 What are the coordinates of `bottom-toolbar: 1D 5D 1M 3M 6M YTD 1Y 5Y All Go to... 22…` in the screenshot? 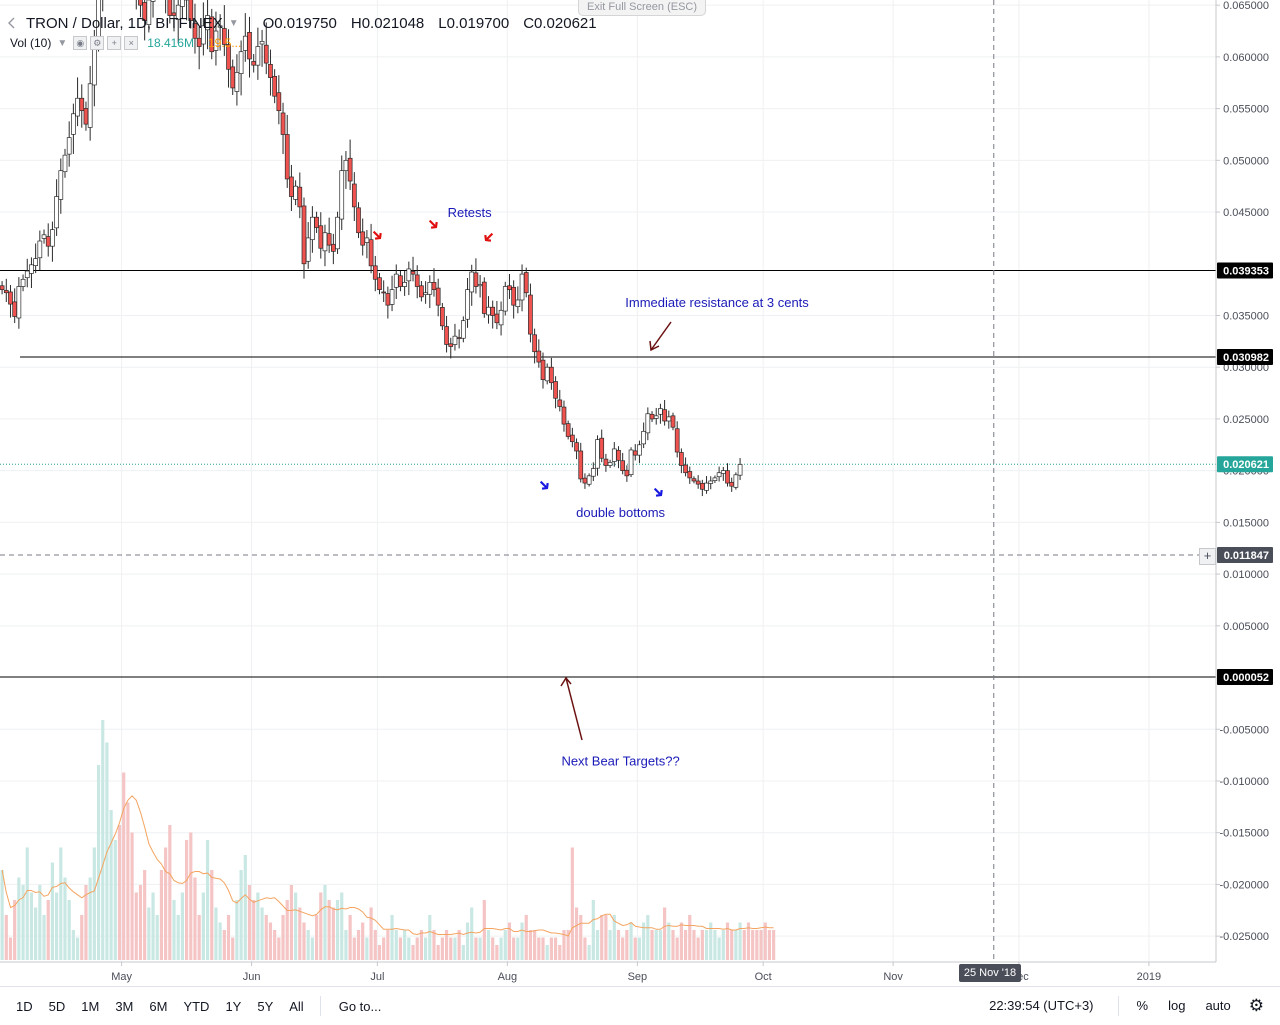 It's located at (640, 1005).